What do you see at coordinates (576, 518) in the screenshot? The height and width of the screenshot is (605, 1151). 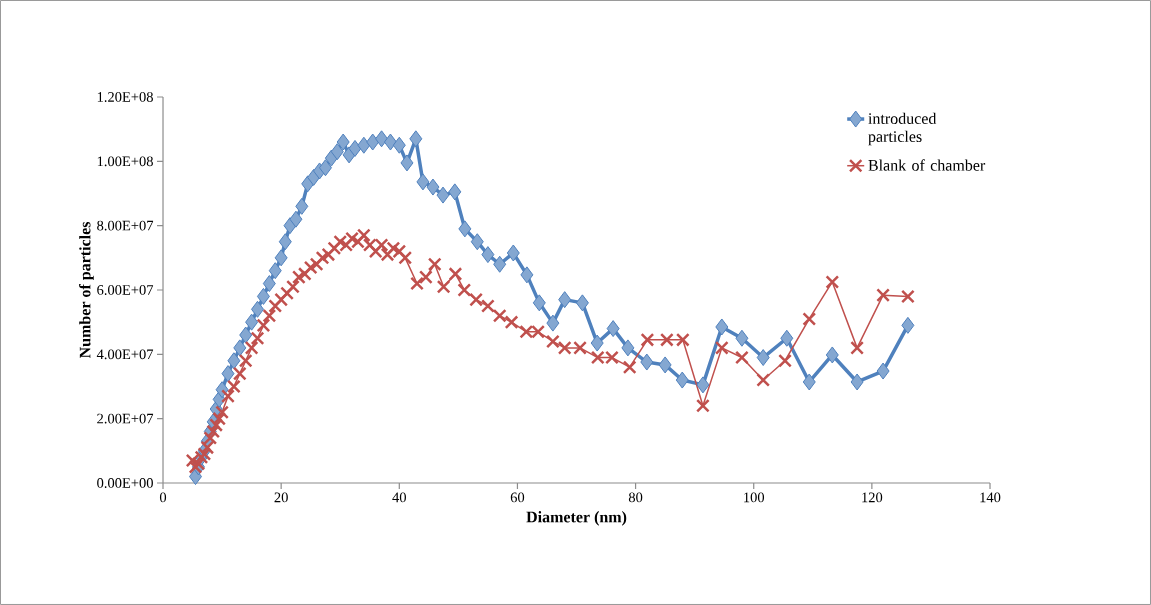 I see `x-axis-title: Diameter (nm)` at bounding box center [576, 518].